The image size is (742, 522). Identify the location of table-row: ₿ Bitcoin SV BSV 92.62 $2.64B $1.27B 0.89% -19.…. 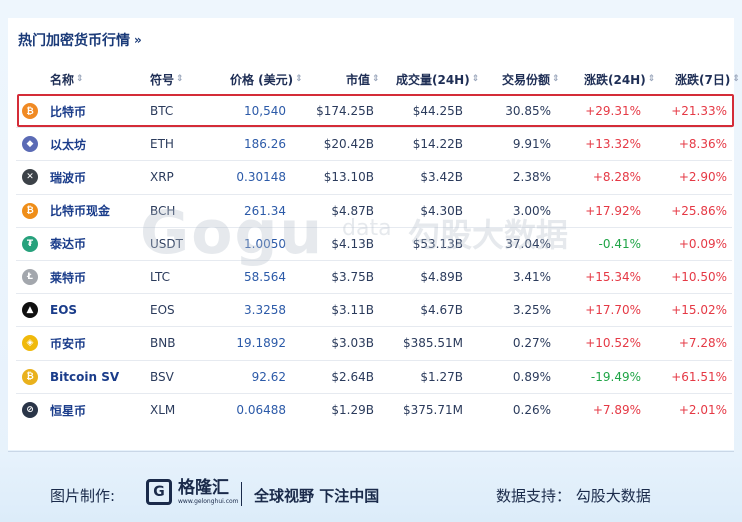
(374, 377).